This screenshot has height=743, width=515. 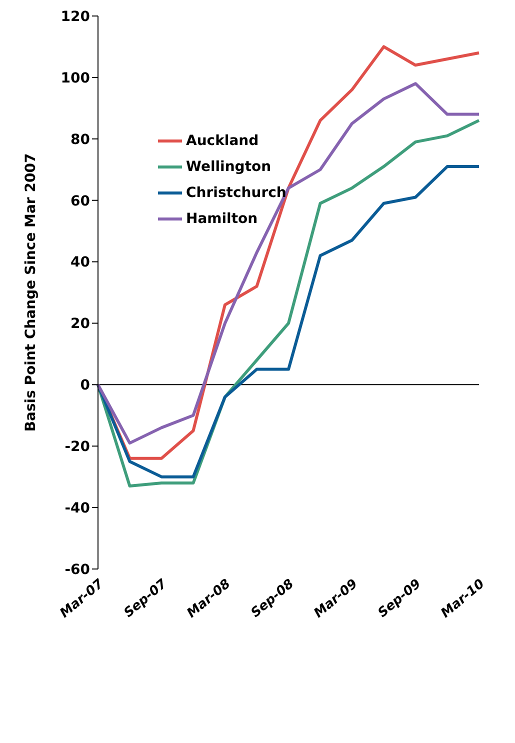 What do you see at coordinates (77, 447) in the screenshot?
I see `y-tick-label: -20` at bounding box center [77, 447].